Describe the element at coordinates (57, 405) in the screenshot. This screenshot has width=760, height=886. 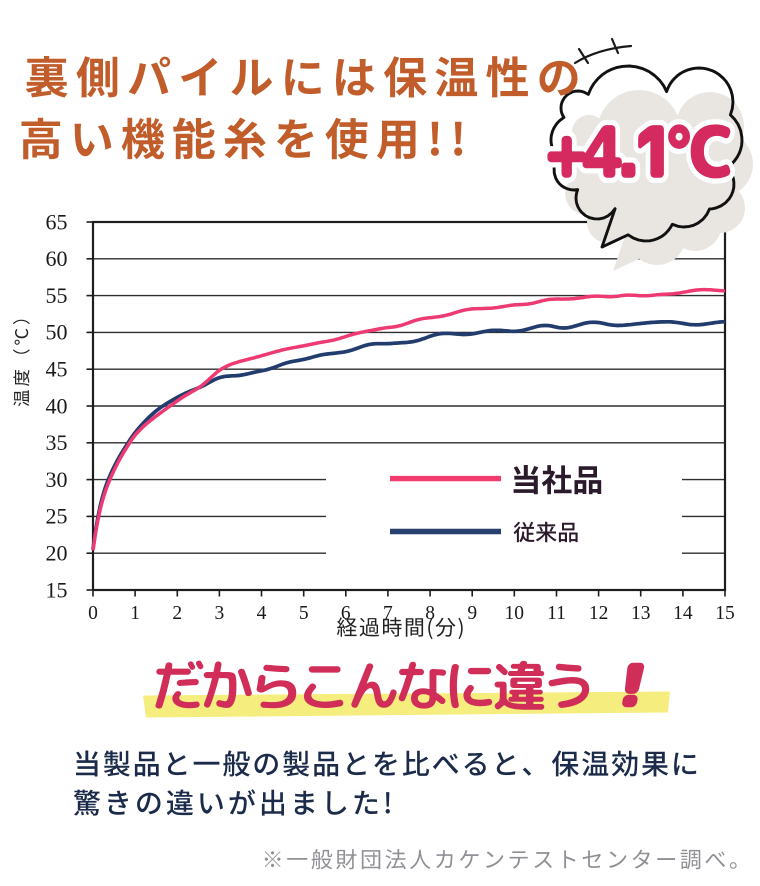
I see `svg-text: 40` at that location.